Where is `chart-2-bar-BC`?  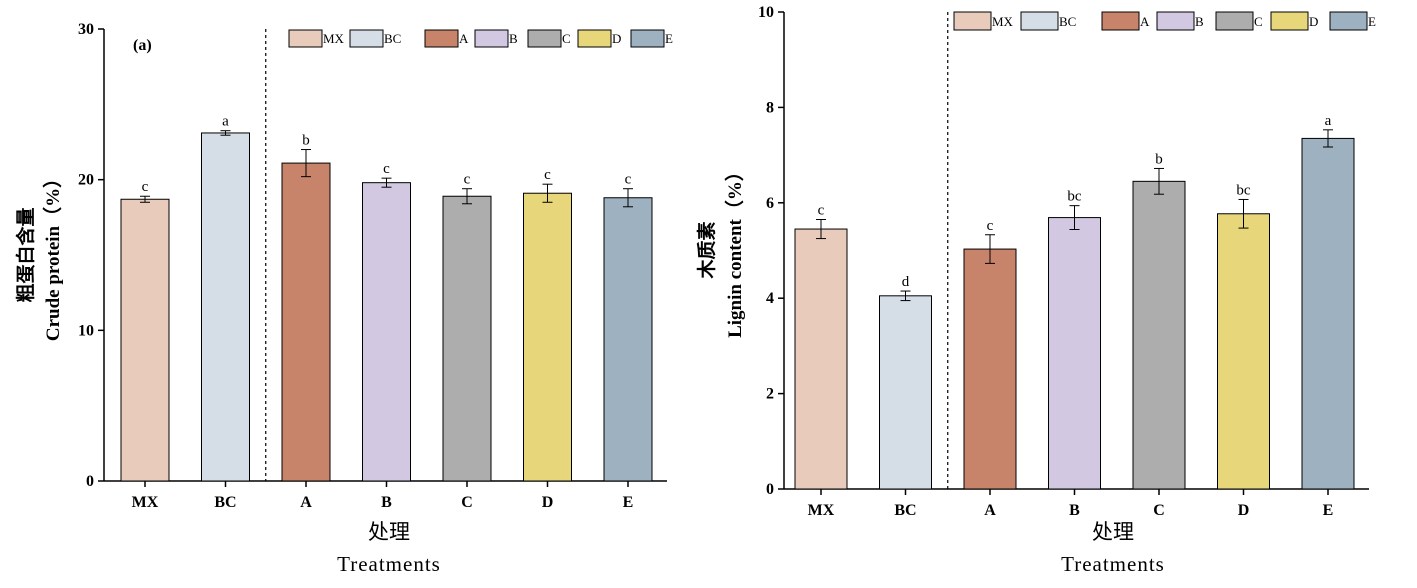
chart-2-bar-BC is located at coordinates (905, 392).